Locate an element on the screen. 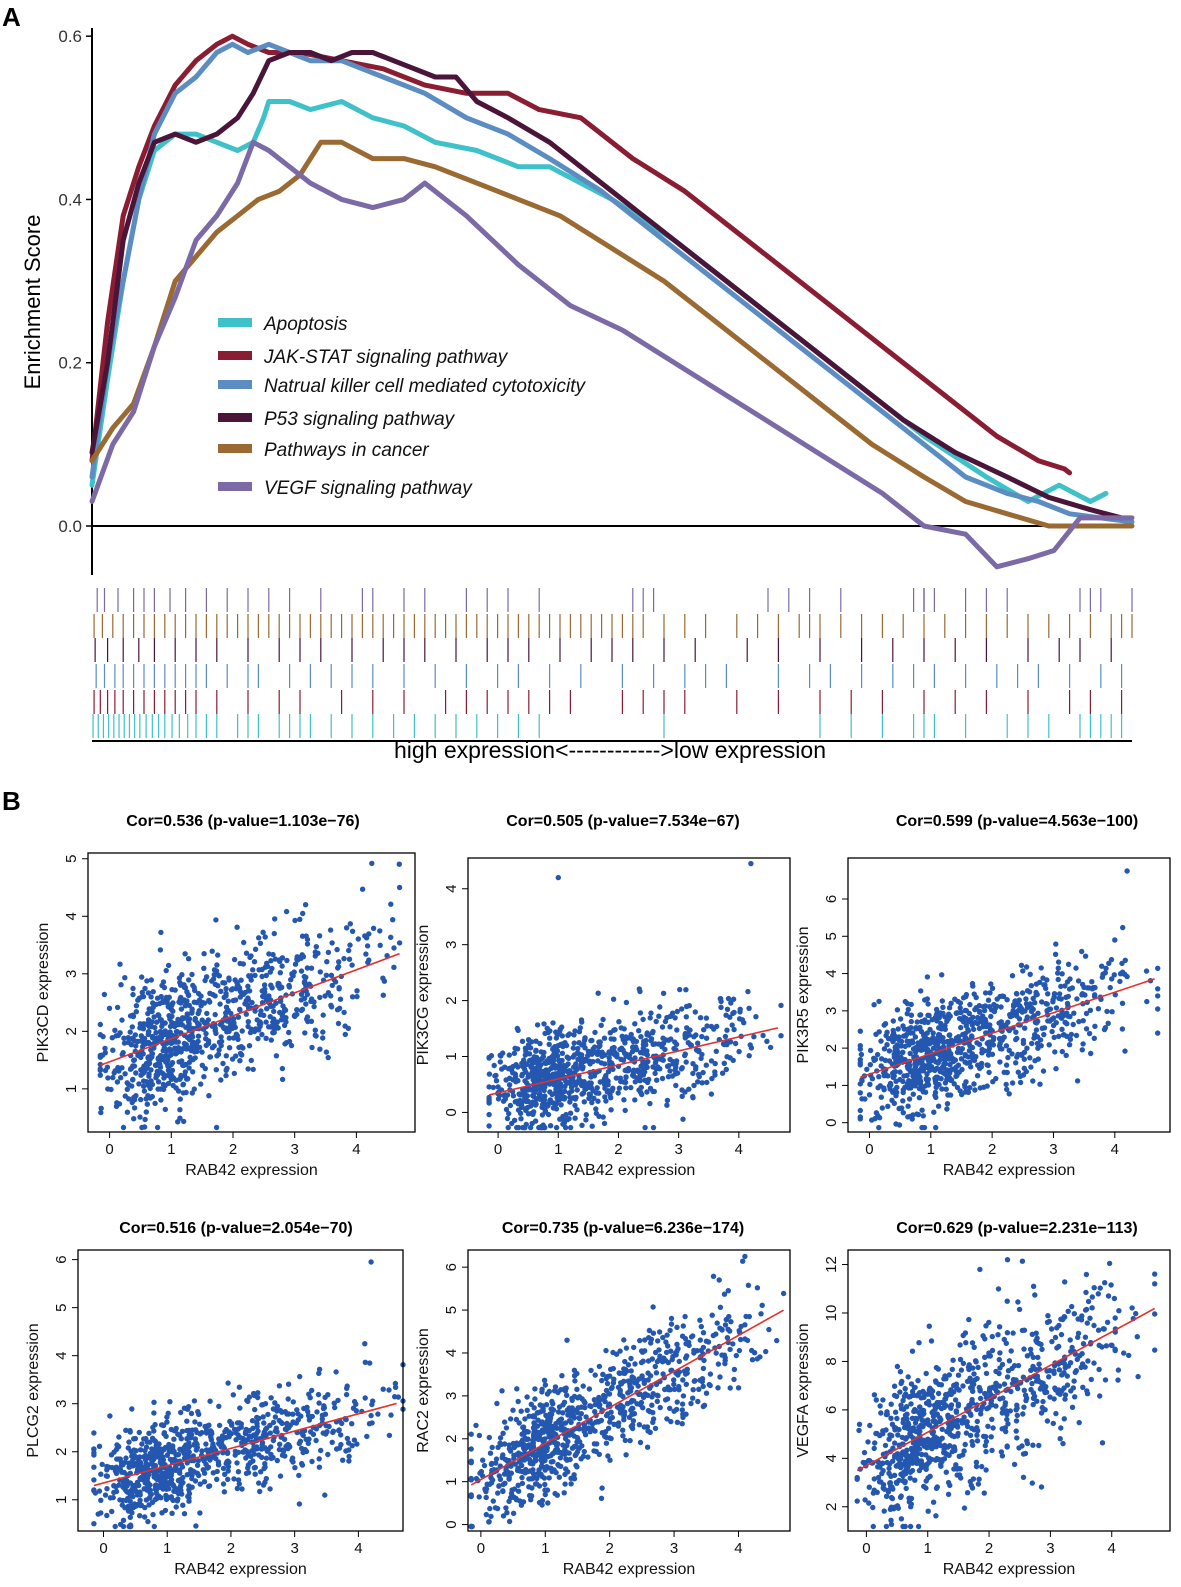 The image size is (1181, 1587). gsea-hit-tracks is located at coordinates (612, 665).